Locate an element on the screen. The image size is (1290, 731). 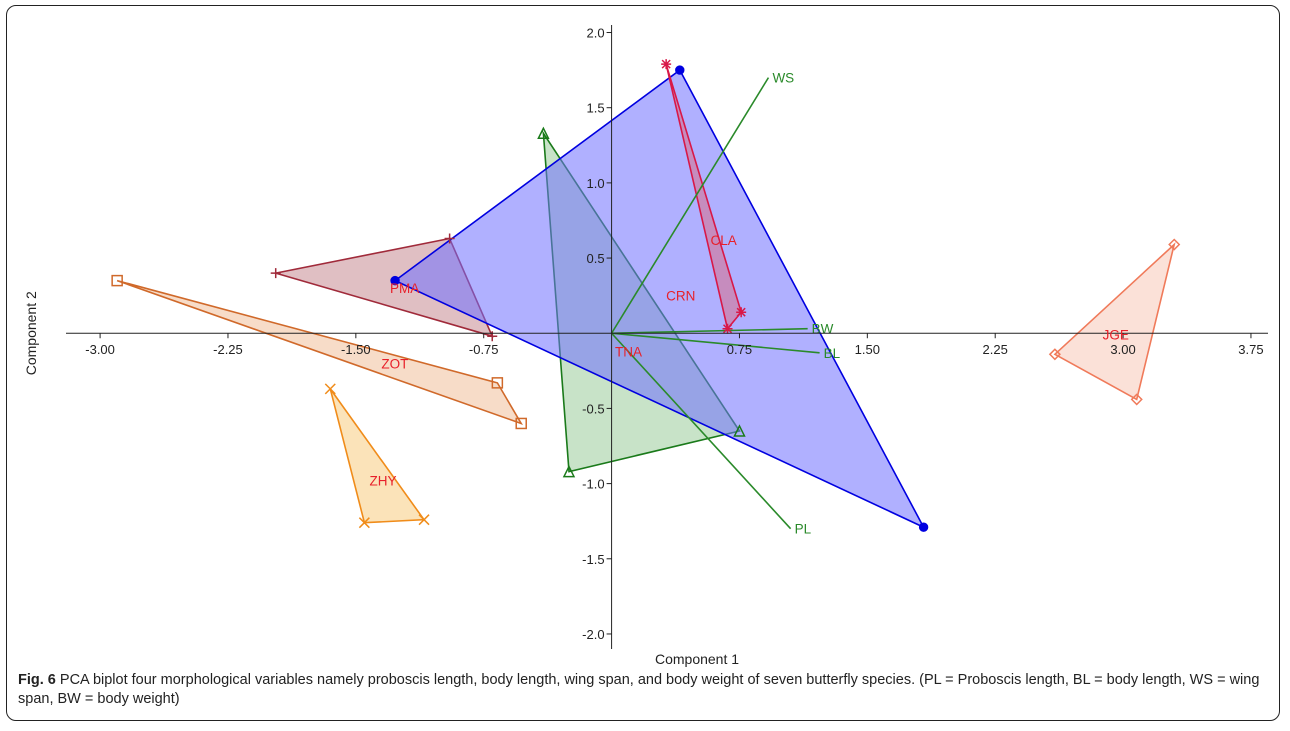
loading-label-bl: BL is located at coordinates (832, 353).